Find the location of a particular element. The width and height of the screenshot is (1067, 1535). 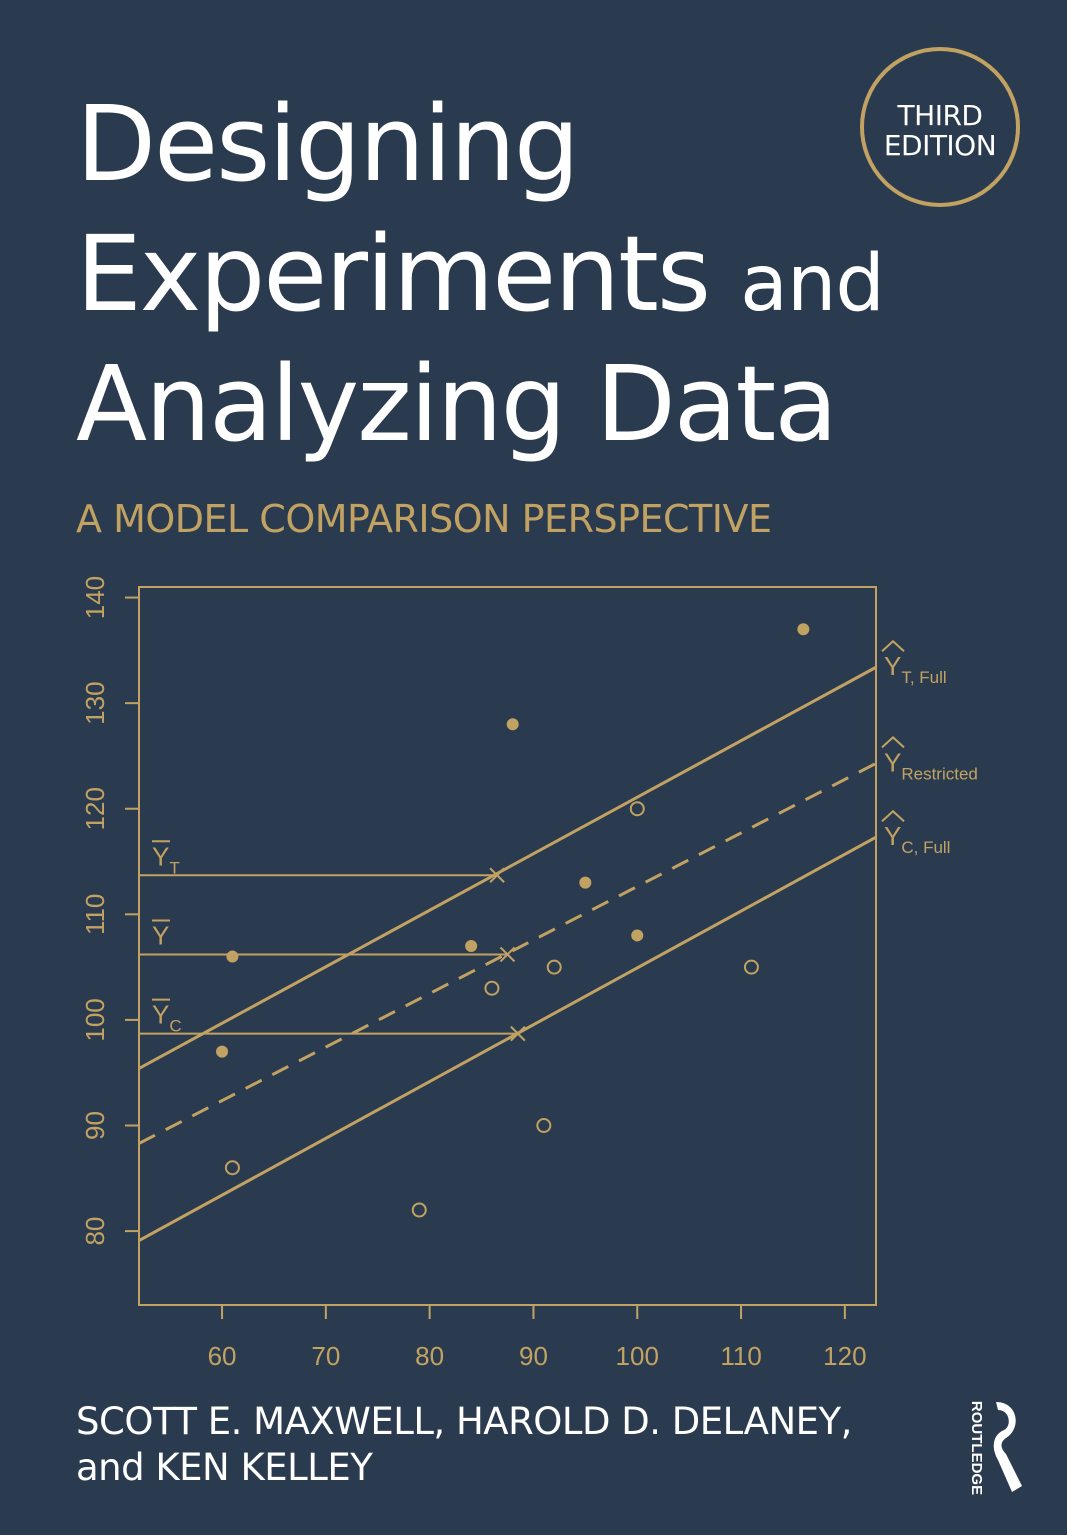

y-tick-label: 130 is located at coordinates (95, 702).